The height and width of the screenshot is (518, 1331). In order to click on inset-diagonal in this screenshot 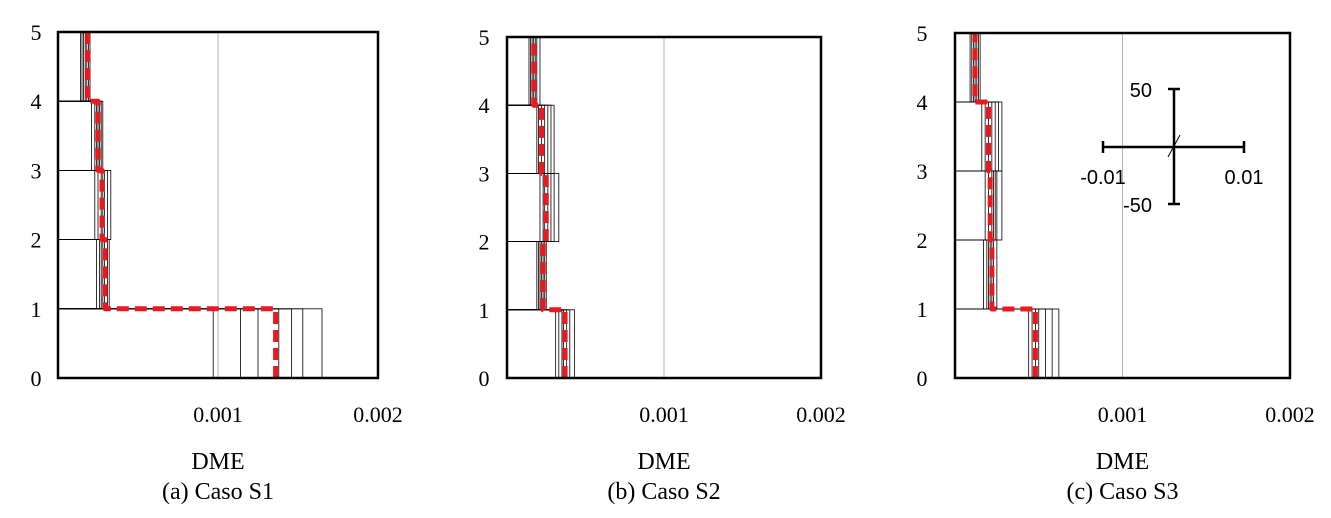, I will do `click(1174, 146)`.